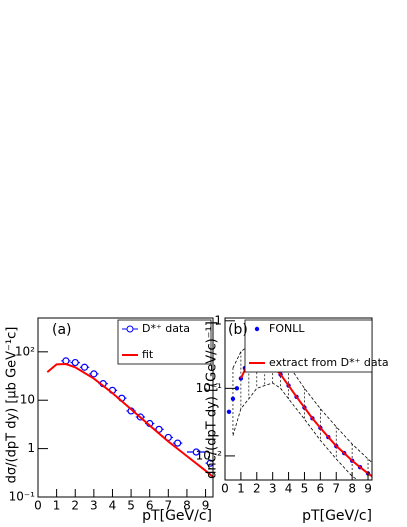 This screenshot has height=527, width=407. What do you see at coordinates (295, 431) in the screenshot?
I see `band-edge` at bounding box center [295, 431].